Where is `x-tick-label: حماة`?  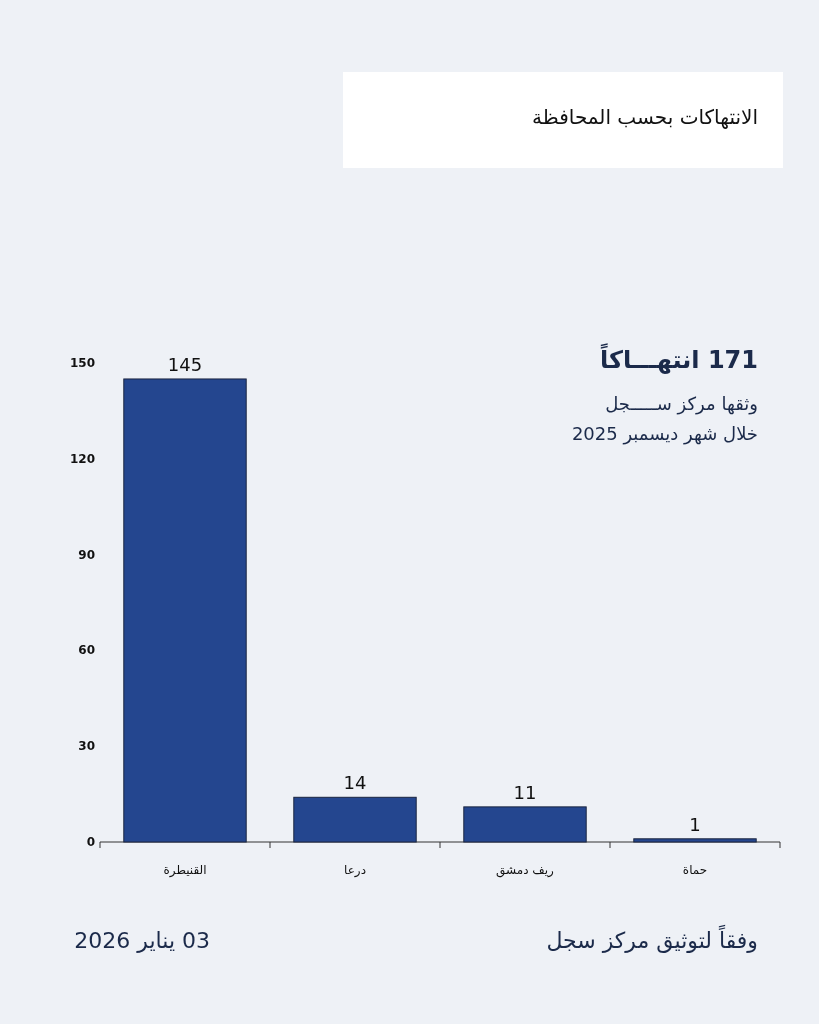 x-tick-label: حماة is located at coordinates (695, 870).